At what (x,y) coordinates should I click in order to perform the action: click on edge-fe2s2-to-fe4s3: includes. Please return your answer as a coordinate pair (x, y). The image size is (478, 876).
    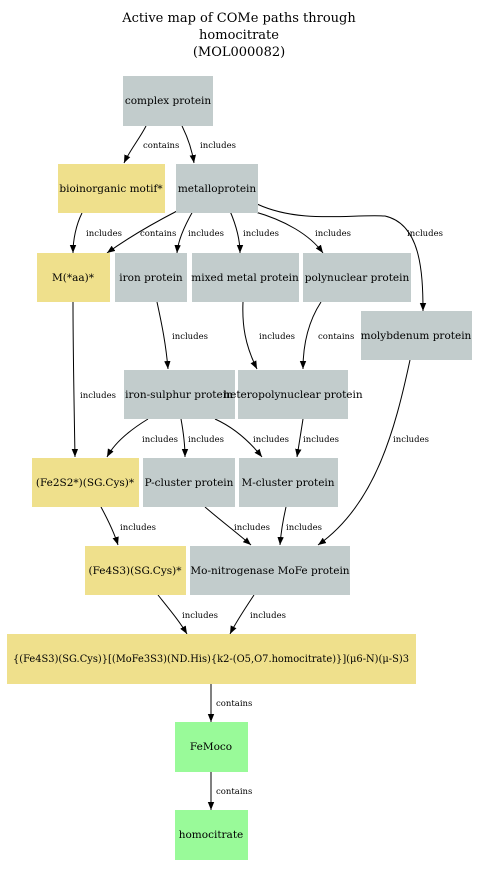
    Looking at the image, I should click on (128, 526).